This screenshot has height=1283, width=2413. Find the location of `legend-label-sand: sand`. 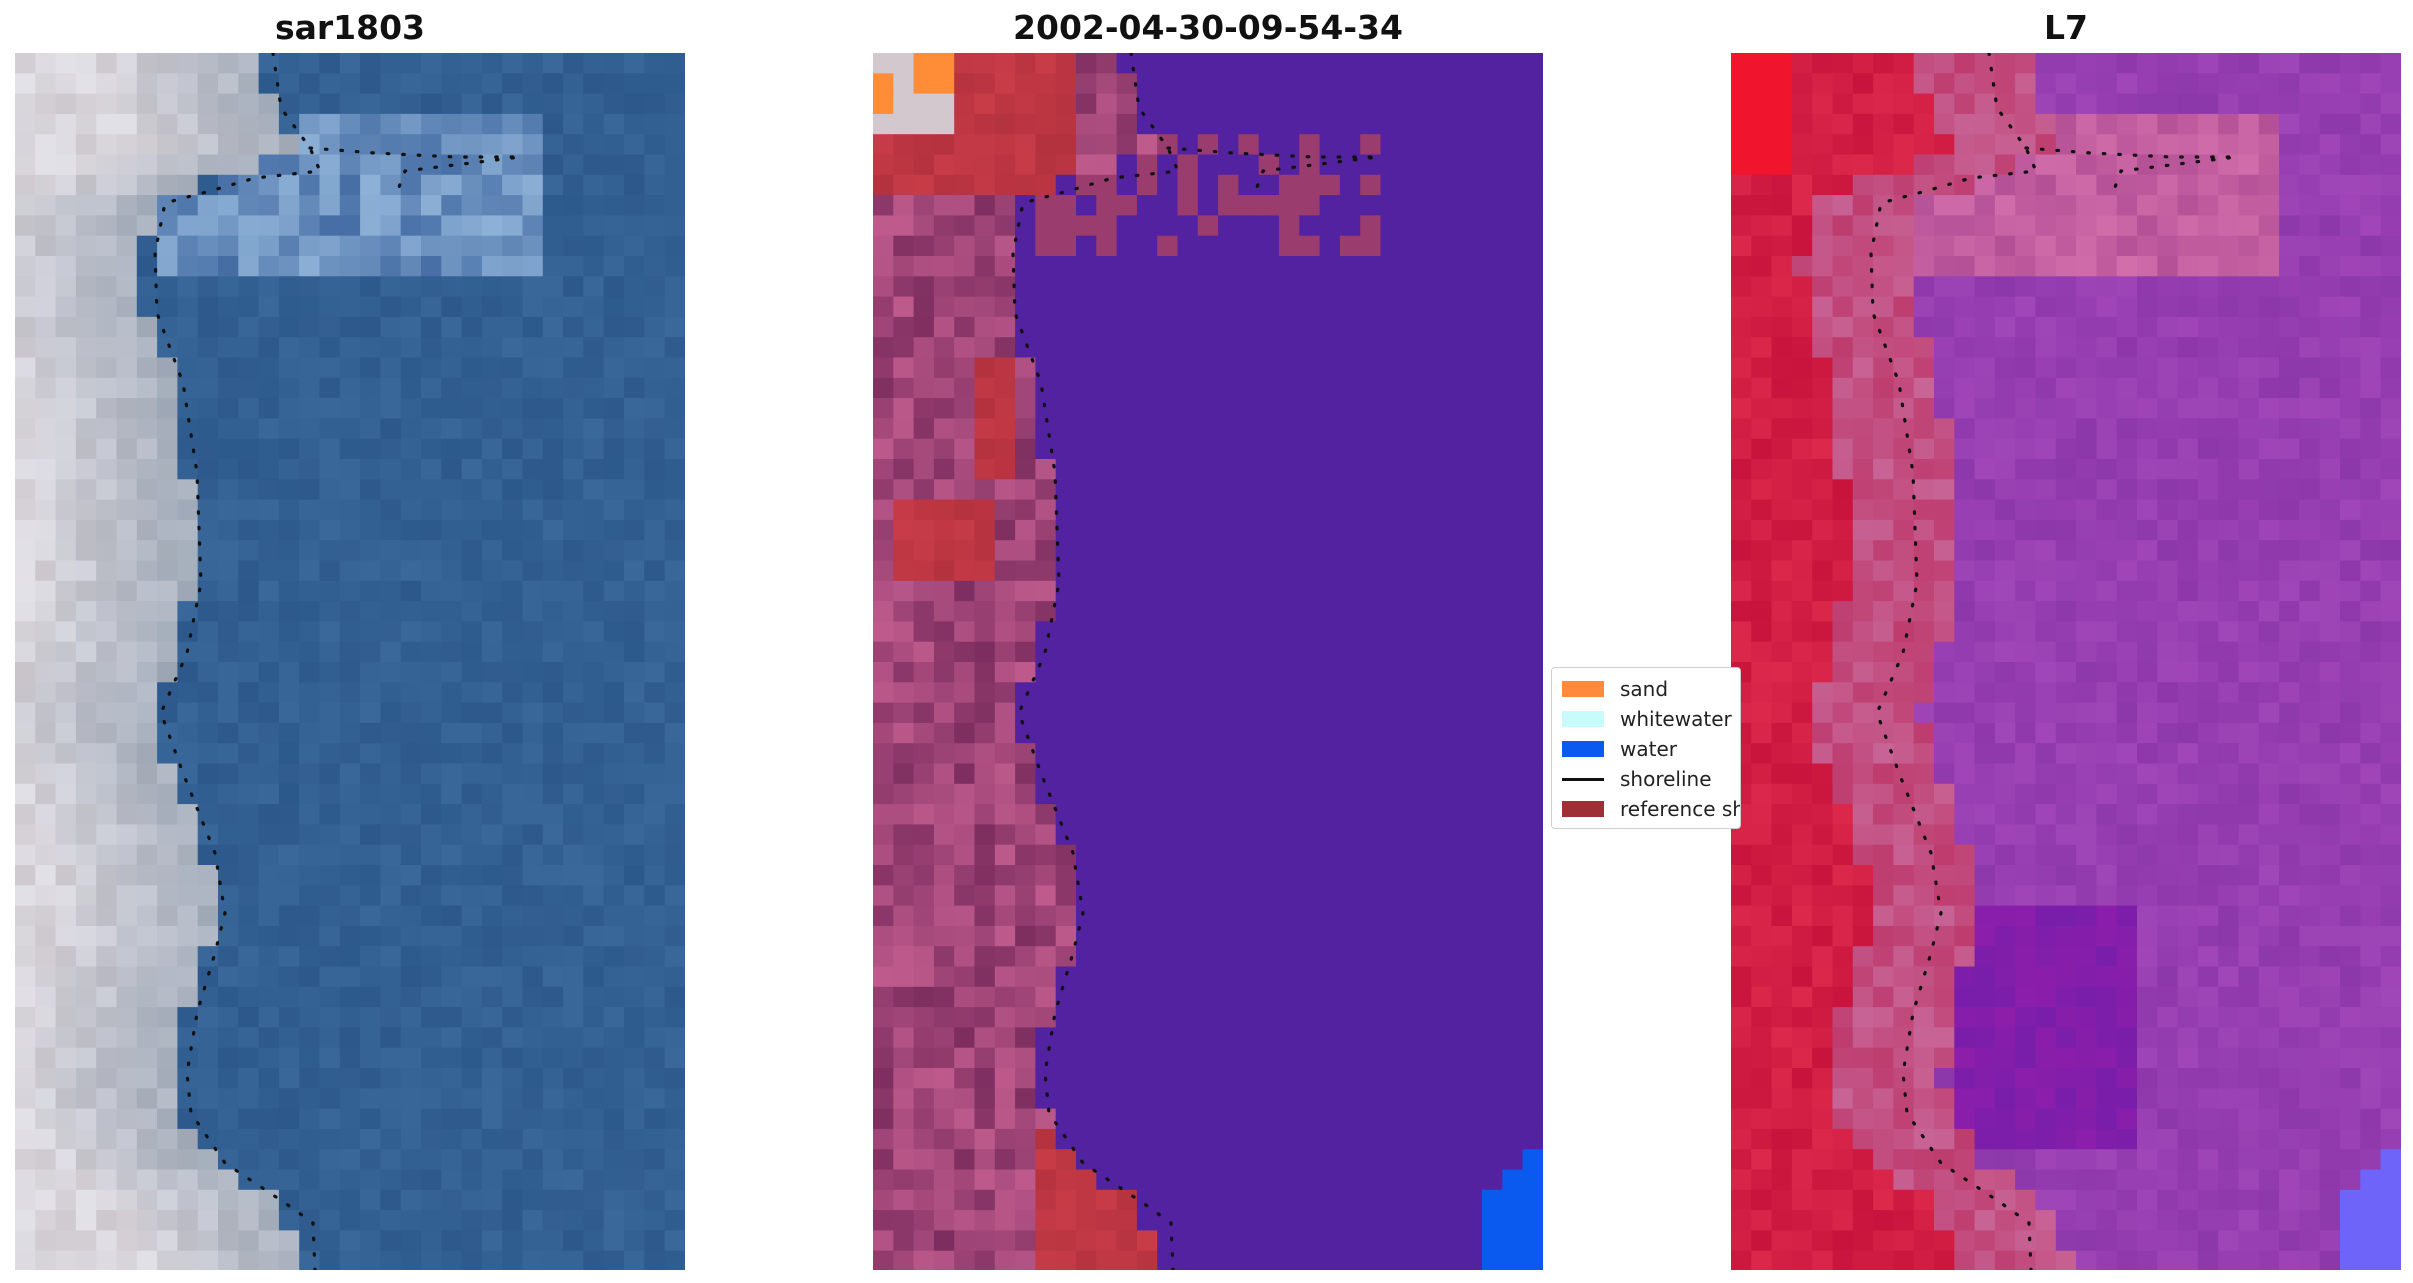

legend-label-sand: sand is located at coordinates (1644, 689).